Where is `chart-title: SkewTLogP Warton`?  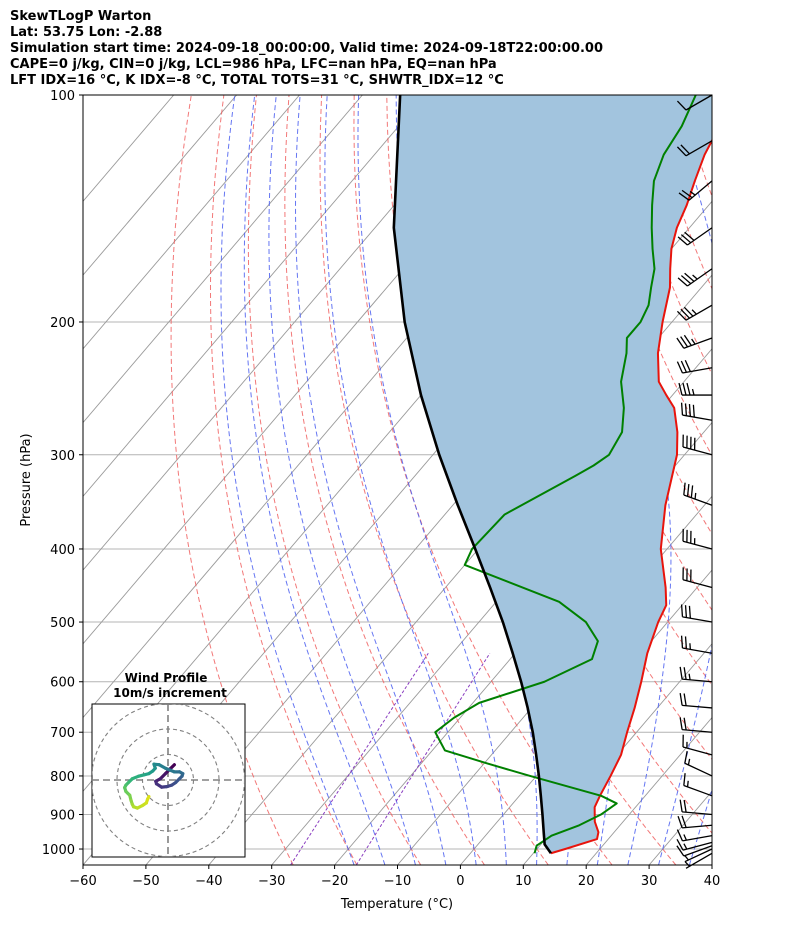 chart-title: SkewTLogP Warton is located at coordinates (81, 16).